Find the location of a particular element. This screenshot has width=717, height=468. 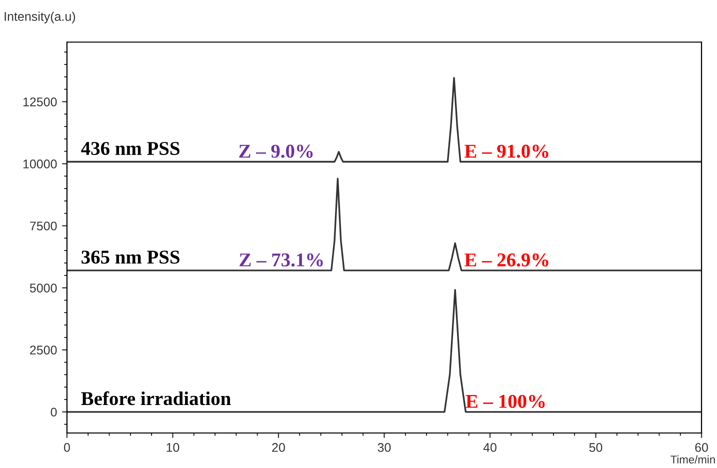

annotation: E – 91.0% is located at coordinates (506, 151).